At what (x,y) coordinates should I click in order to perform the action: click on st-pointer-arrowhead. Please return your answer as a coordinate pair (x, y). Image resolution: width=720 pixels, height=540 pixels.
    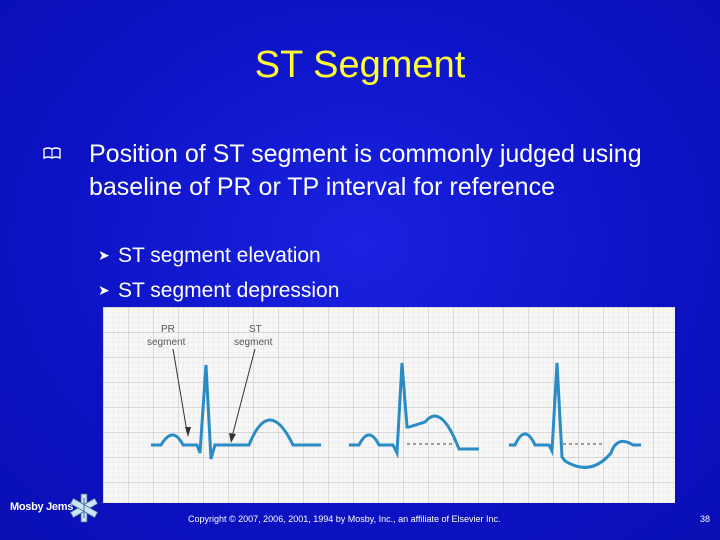
    Looking at the image, I should click on (232, 438).